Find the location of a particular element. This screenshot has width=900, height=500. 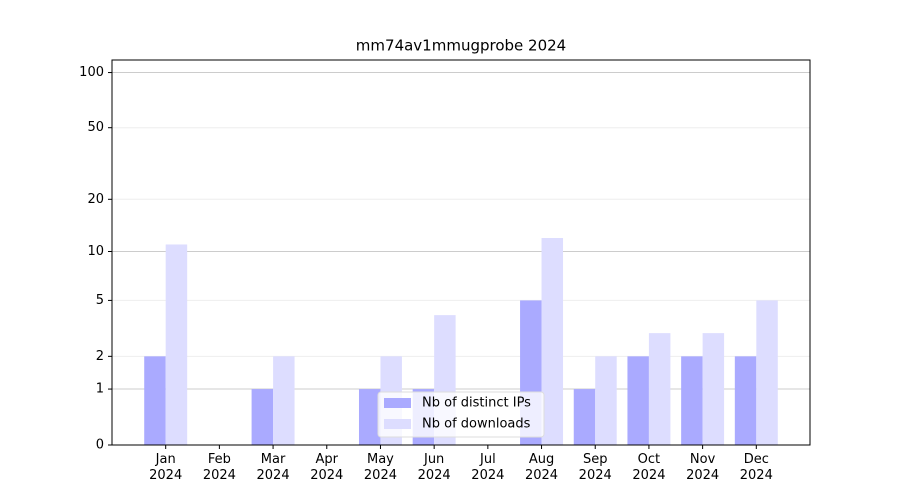

x-tick-label: Aug 2024 is located at coordinates (541, 467).